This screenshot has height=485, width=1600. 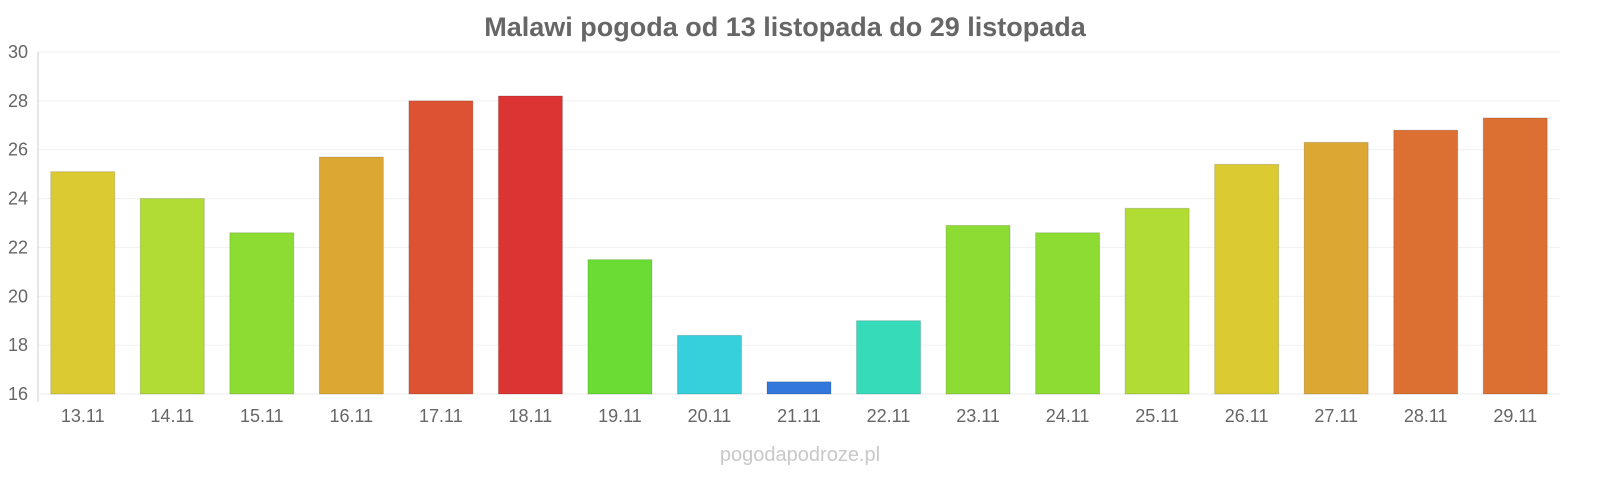 What do you see at coordinates (18, 52) in the screenshot?
I see `y-tick-label: 30` at bounding box center [18, 52].